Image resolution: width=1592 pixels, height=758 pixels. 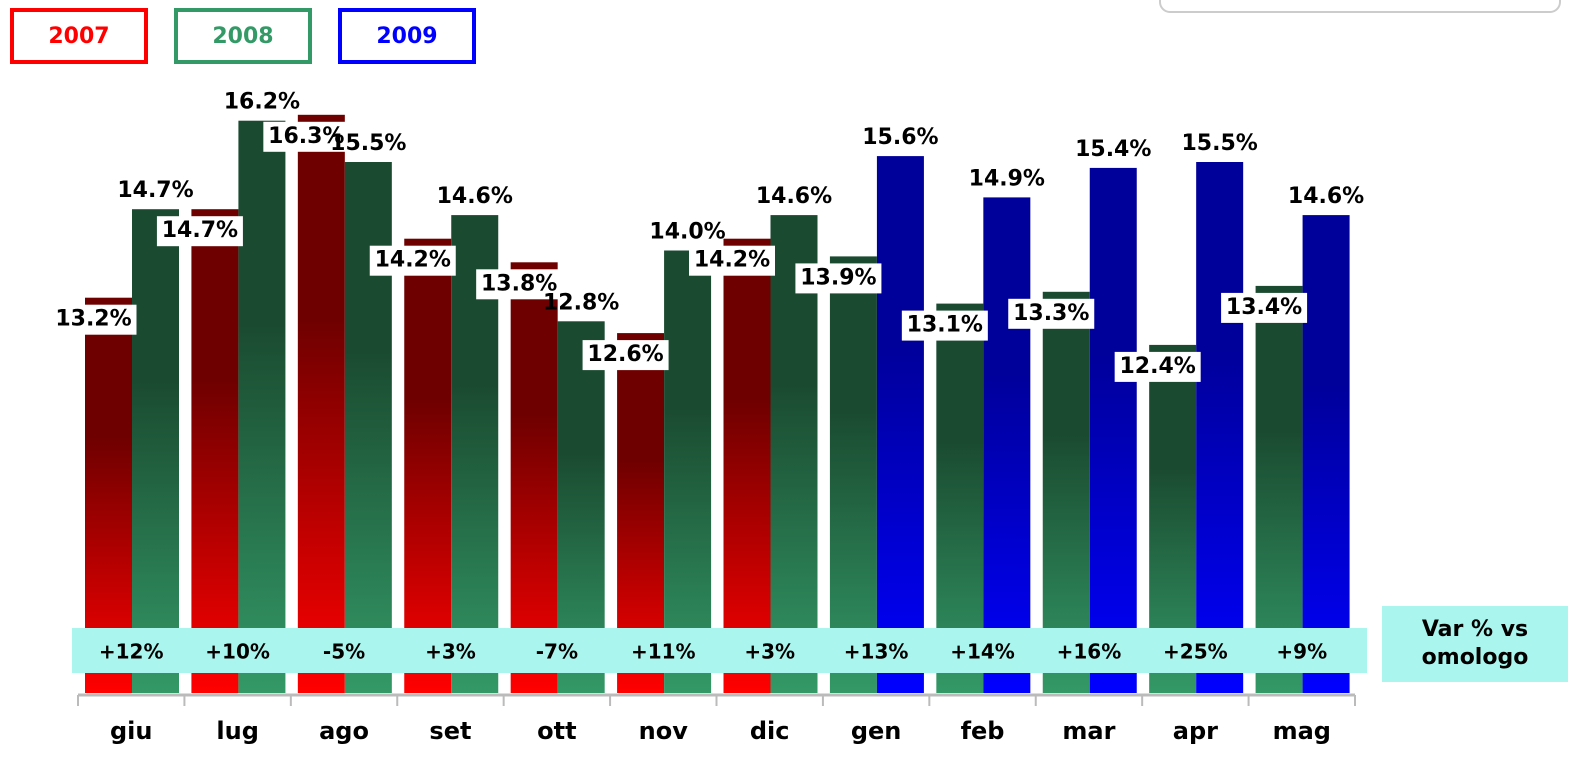 What do you see at coordinates (1360, 6) in the screenshot?
I see `frame-decoration` at bounding box center [1360, 6].